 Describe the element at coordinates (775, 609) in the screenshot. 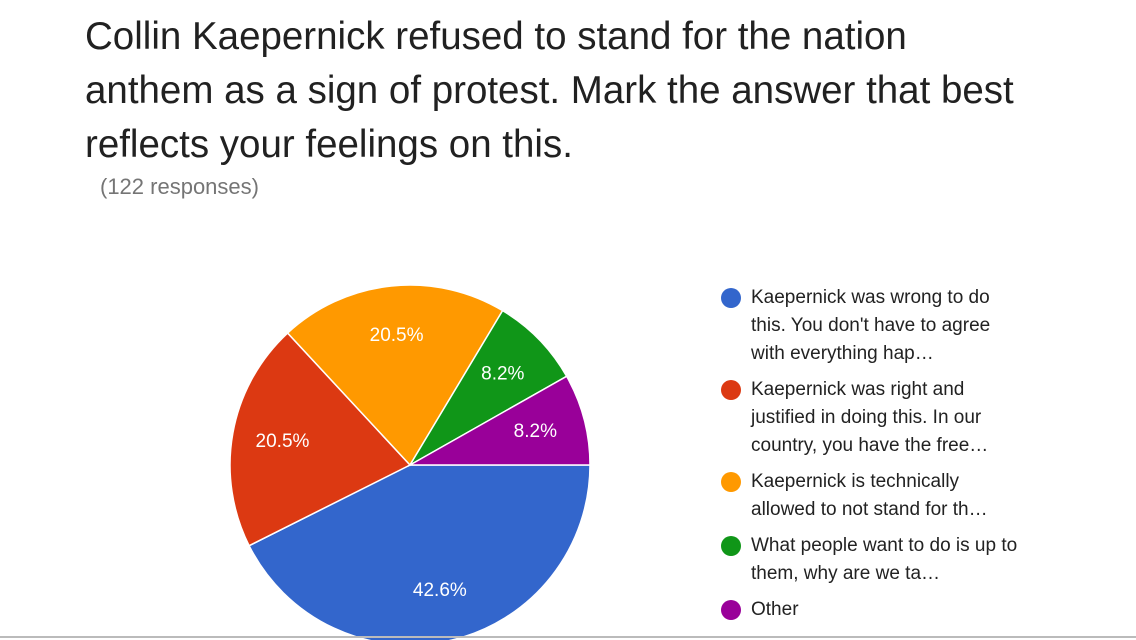

I see `legend-label: Other` at that location.